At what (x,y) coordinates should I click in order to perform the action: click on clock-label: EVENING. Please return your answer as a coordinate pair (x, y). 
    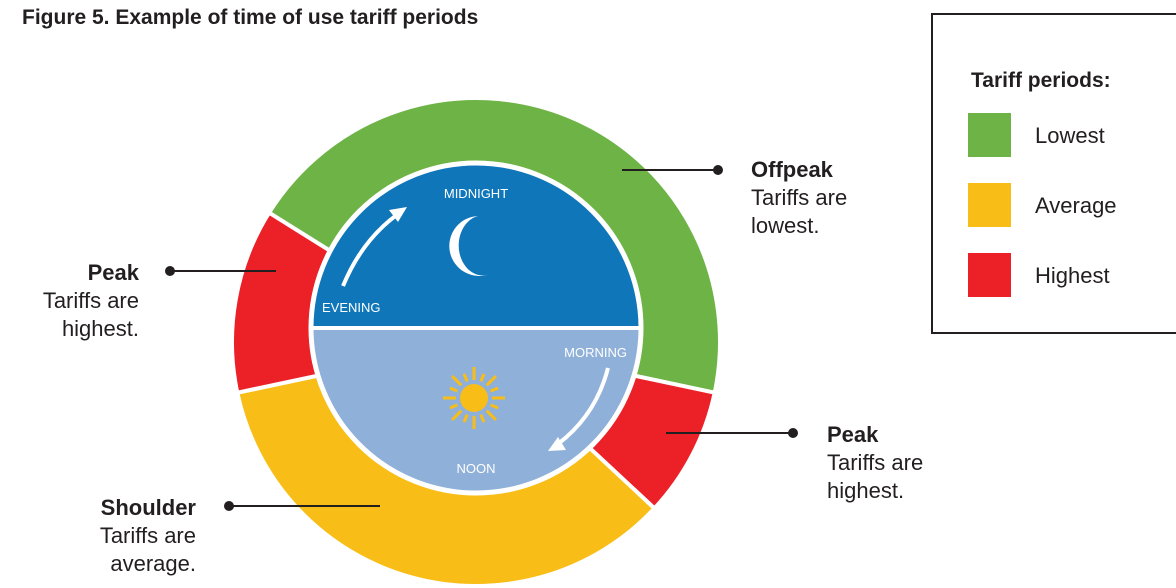
    Looking at the image, I should click on (351, 307).